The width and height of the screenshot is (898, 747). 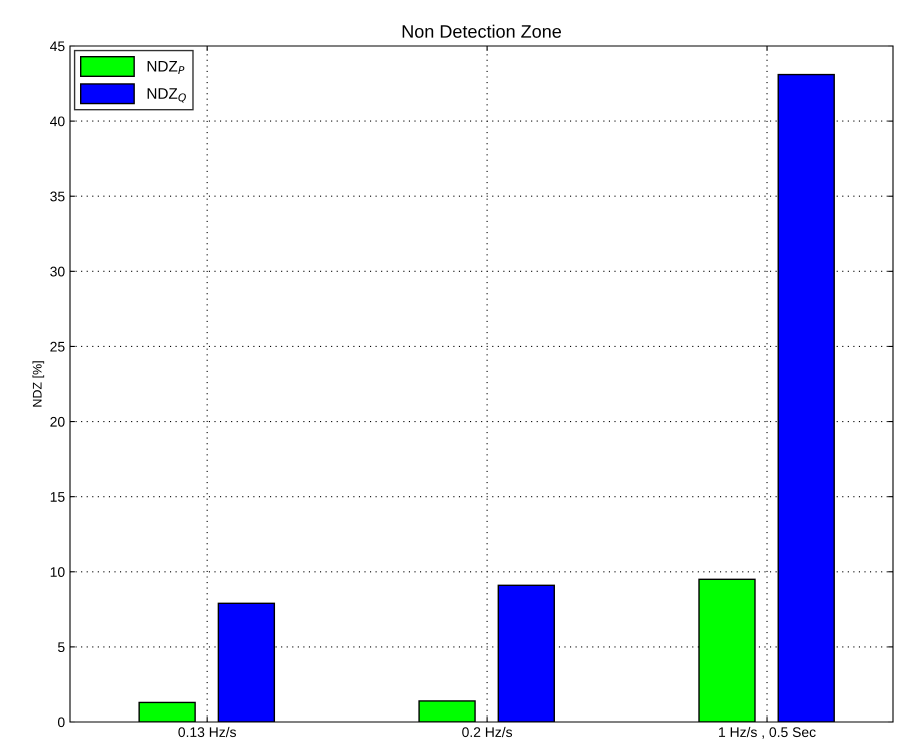 I want to click on y-tick-label: 35, so click(x=57, y=197).